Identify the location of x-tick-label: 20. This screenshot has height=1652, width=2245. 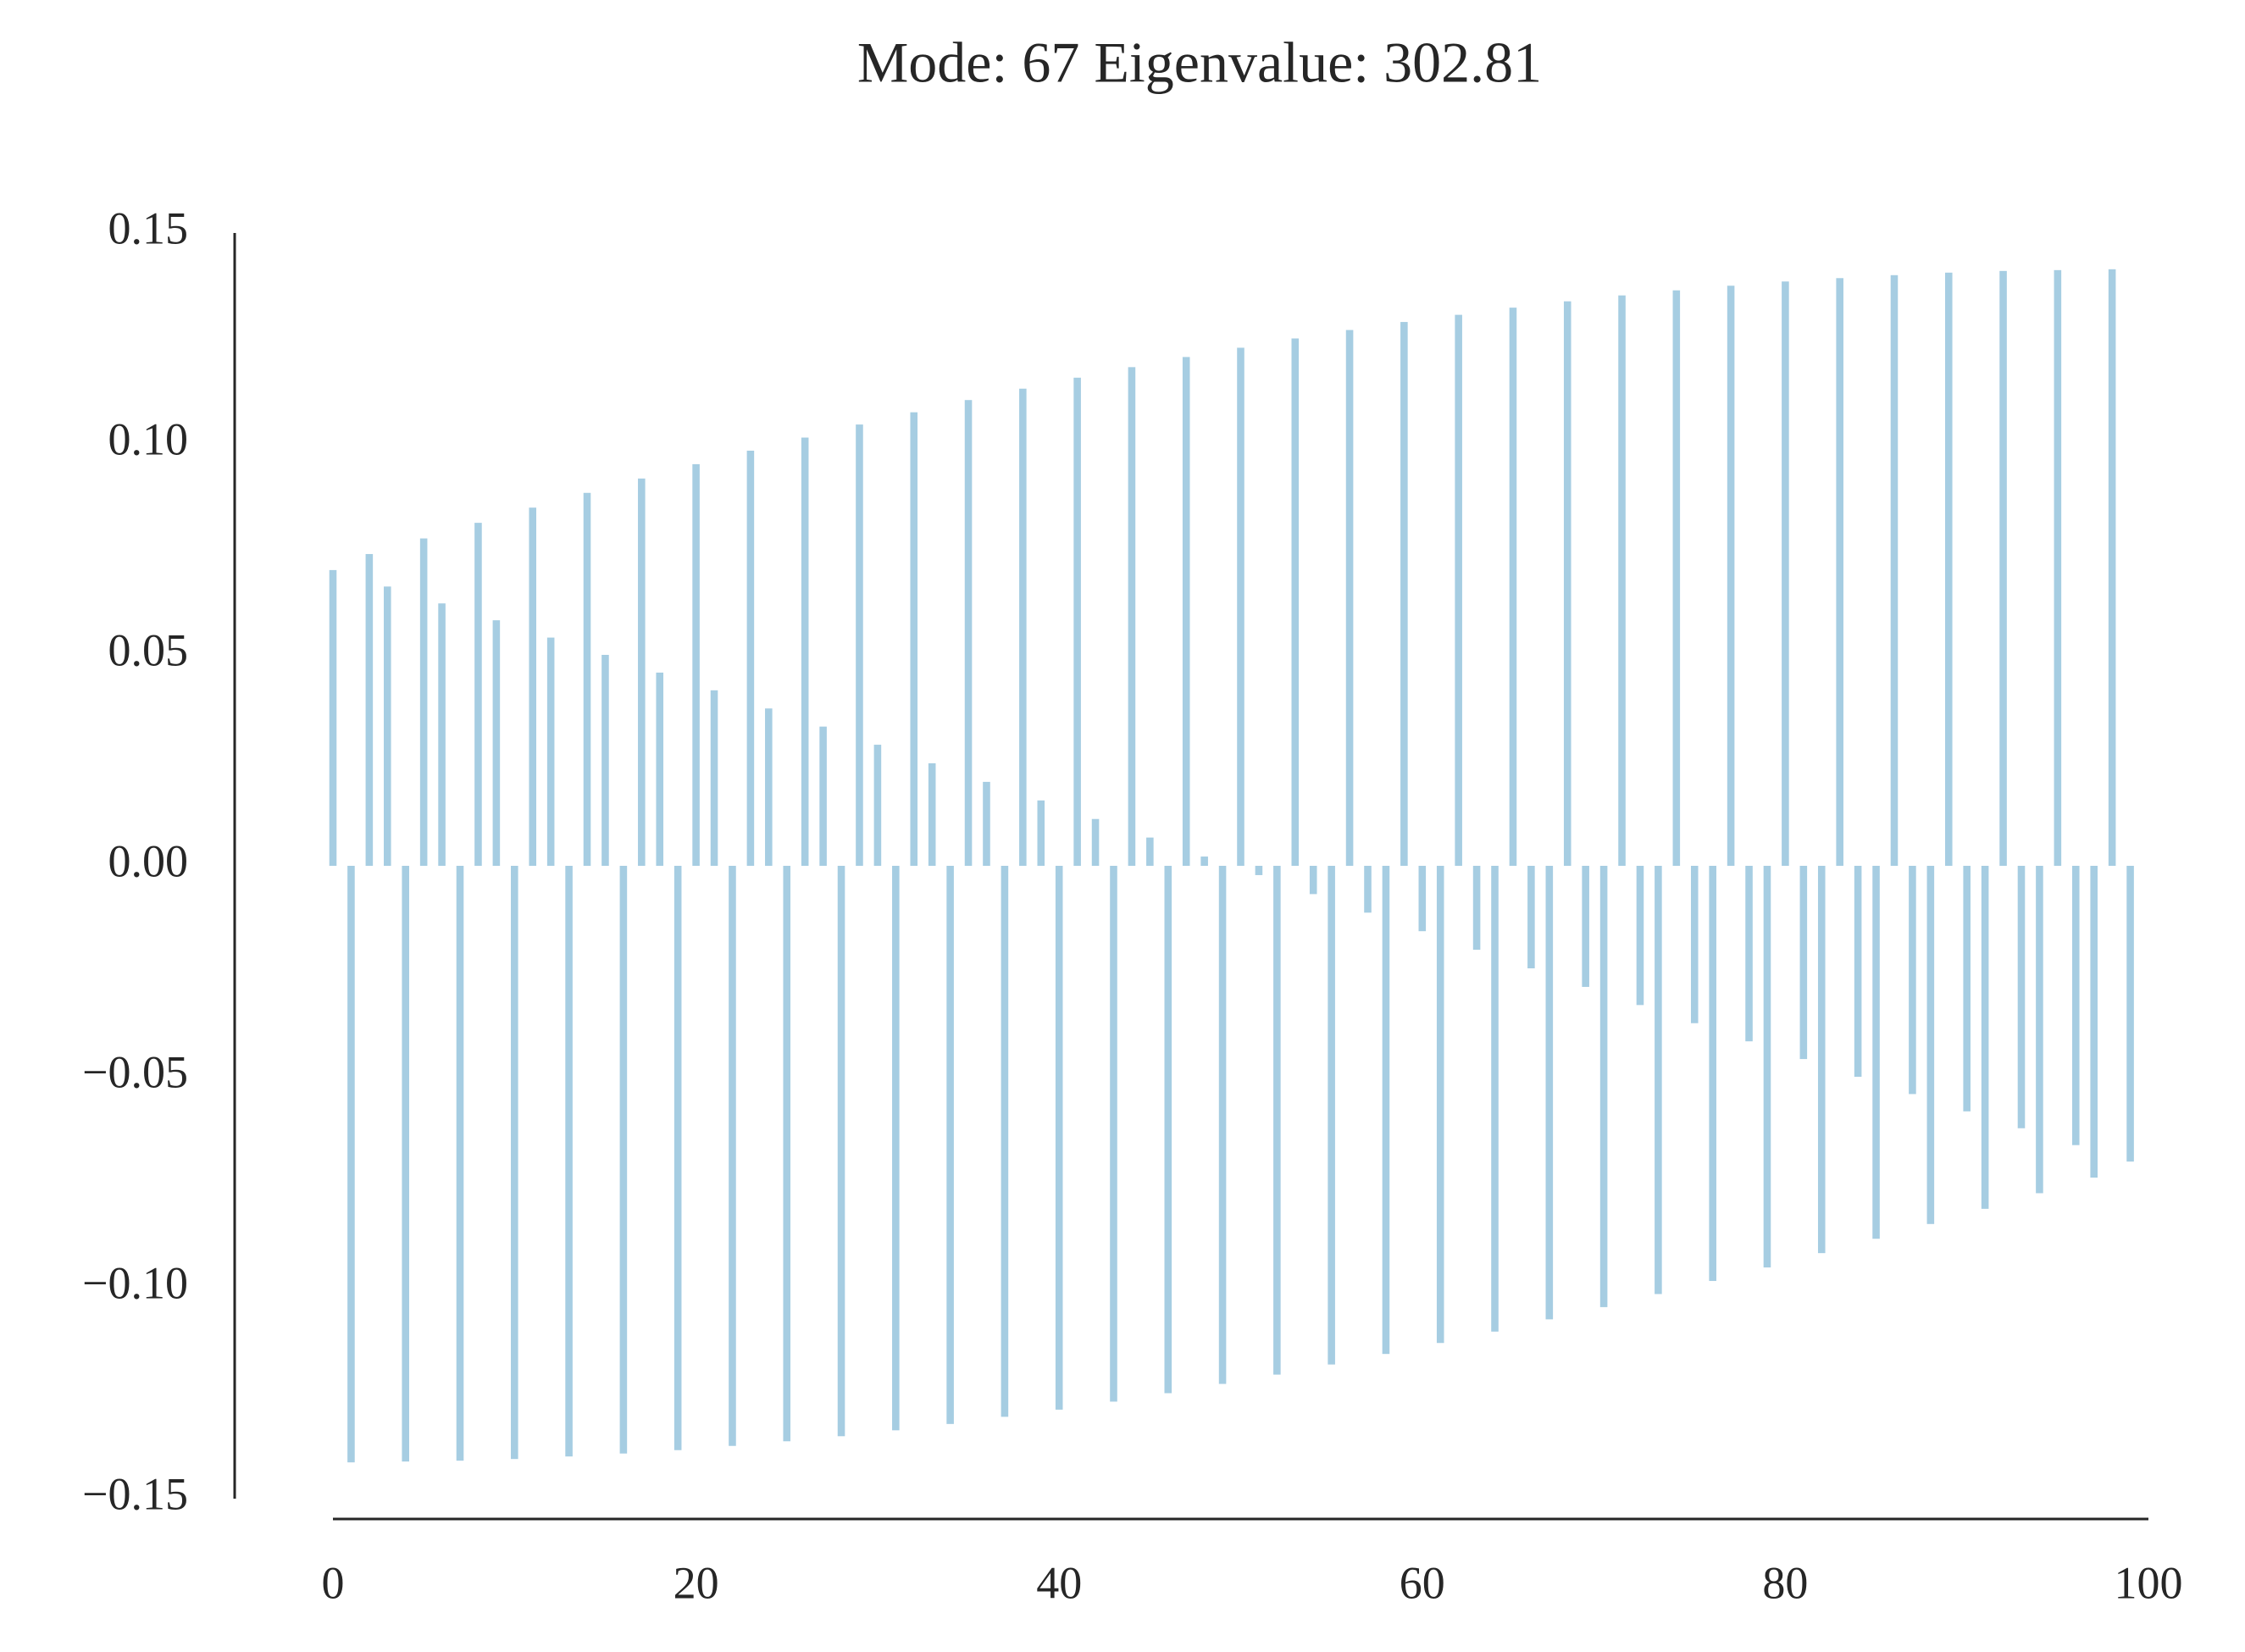
(696, 1582).